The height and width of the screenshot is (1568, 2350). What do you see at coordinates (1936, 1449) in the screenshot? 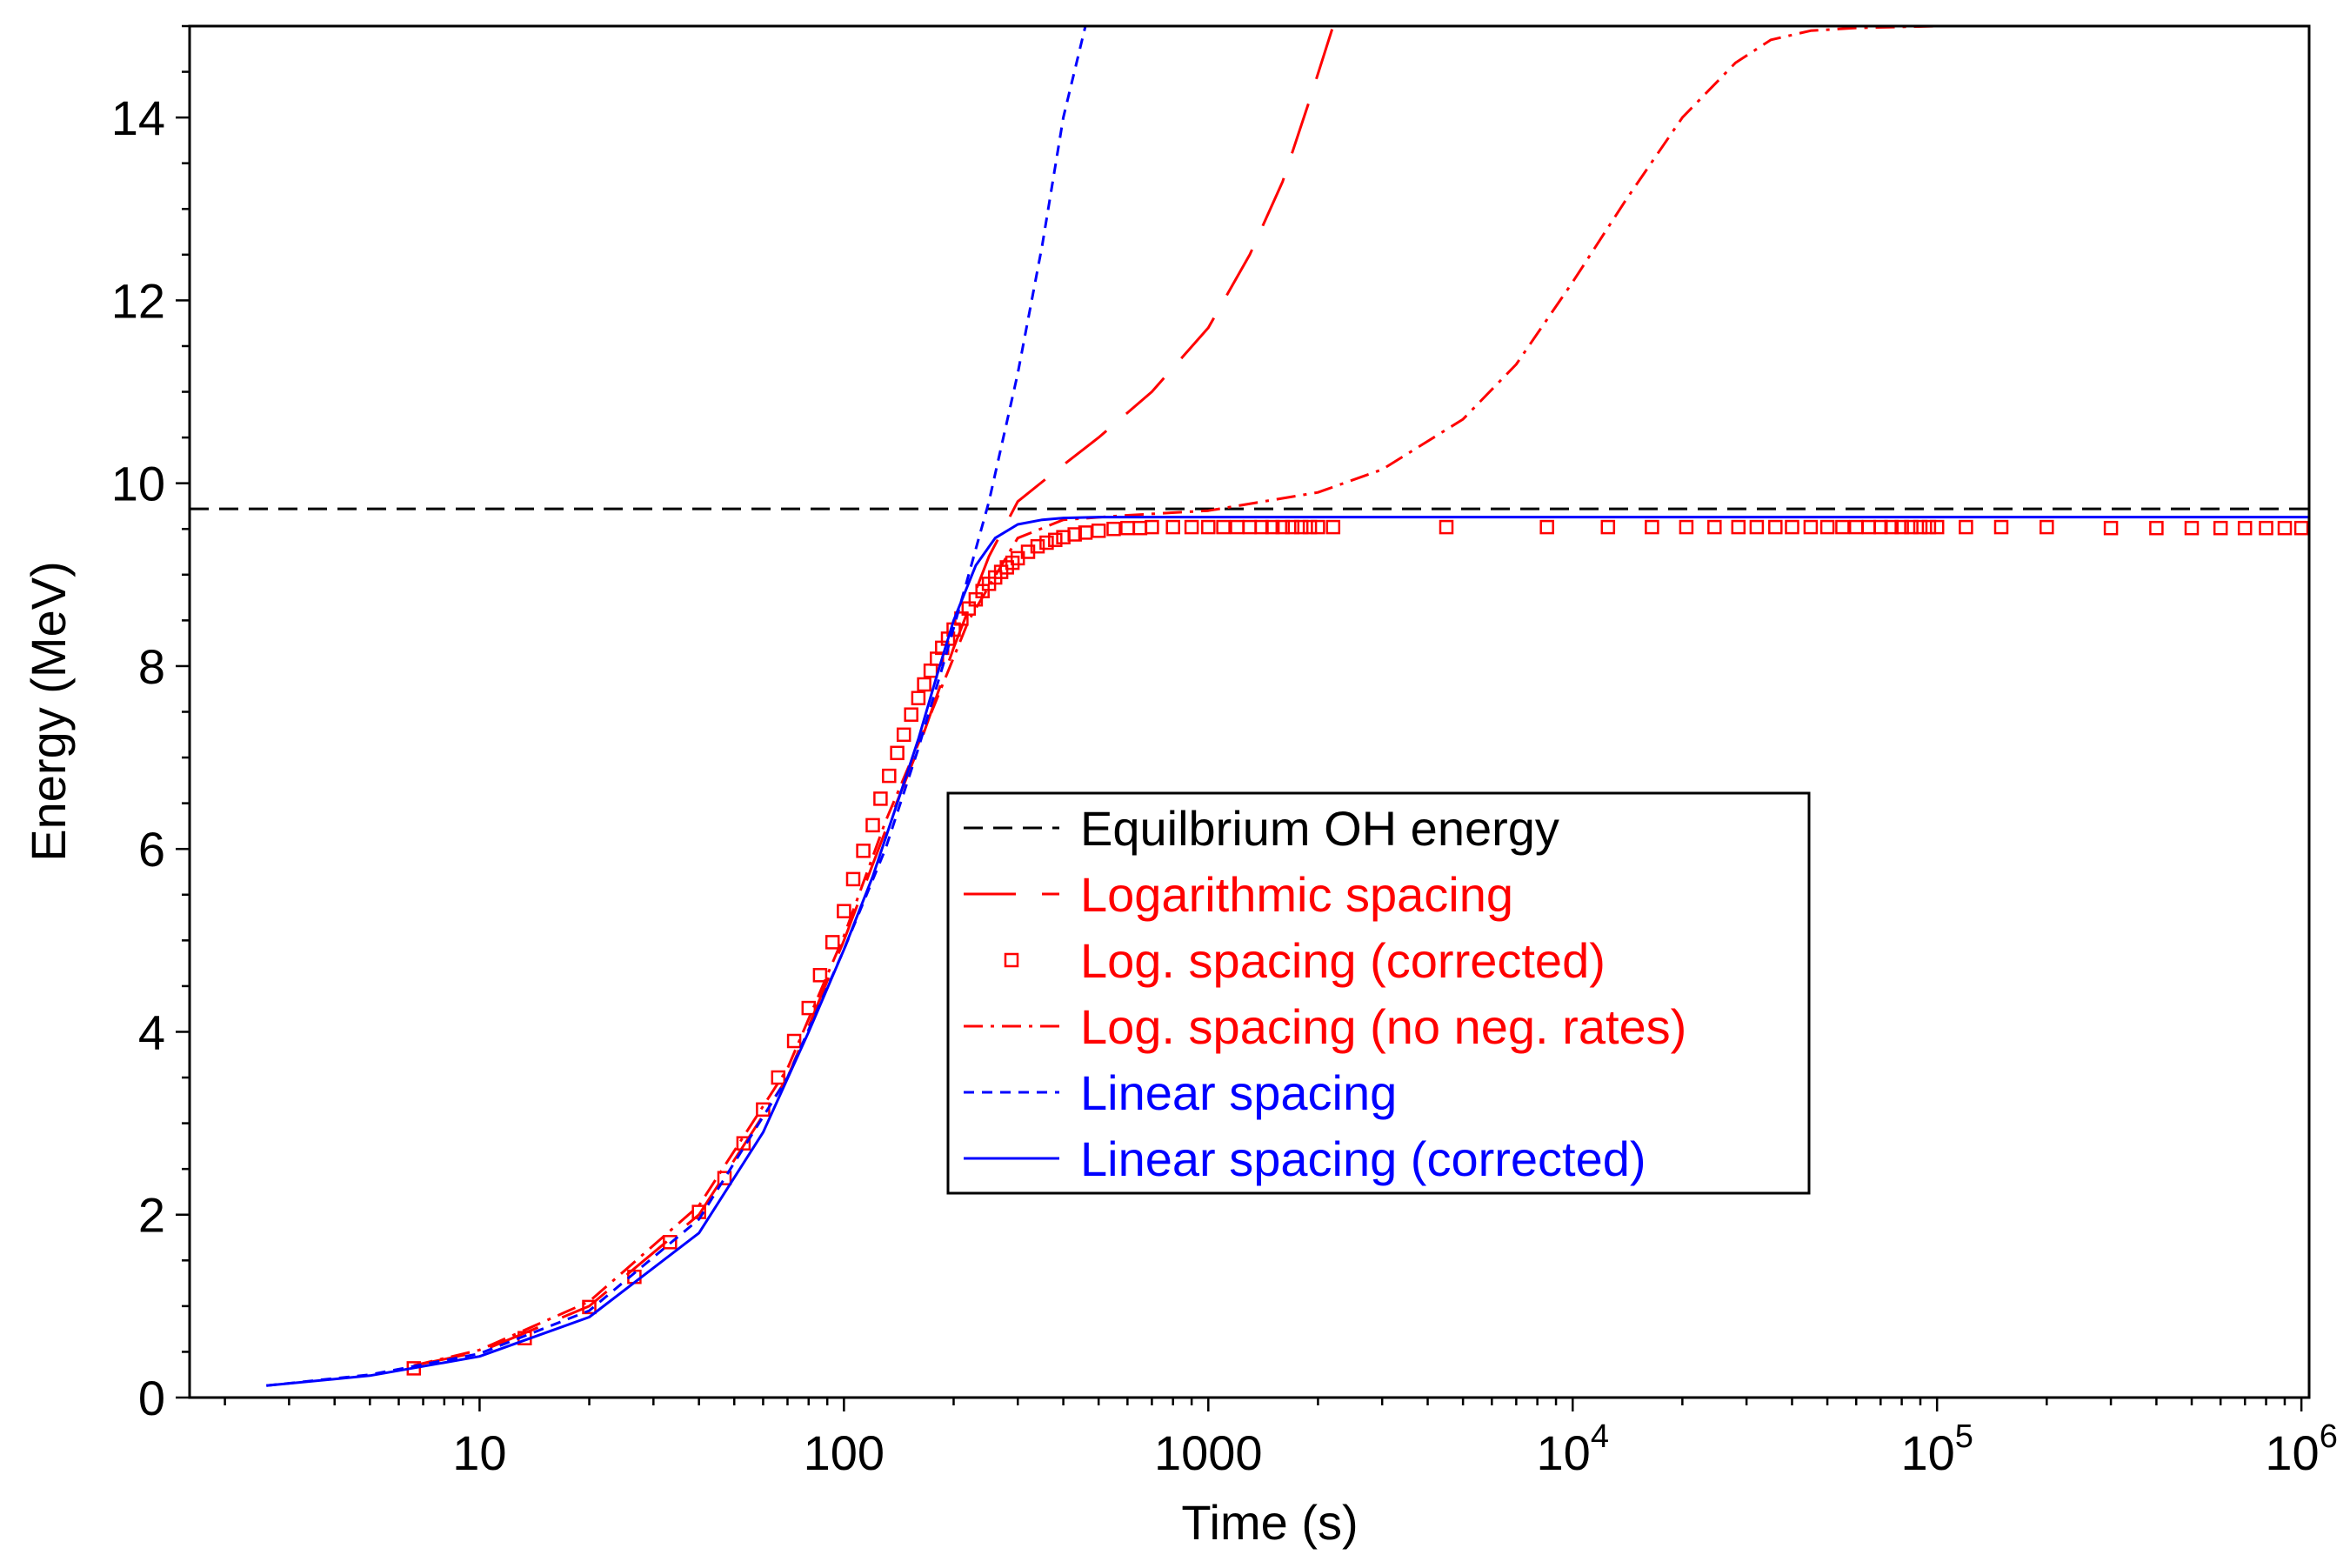
I see `x-tick-label: 10⁵` at bounding box center [1936, 1449].